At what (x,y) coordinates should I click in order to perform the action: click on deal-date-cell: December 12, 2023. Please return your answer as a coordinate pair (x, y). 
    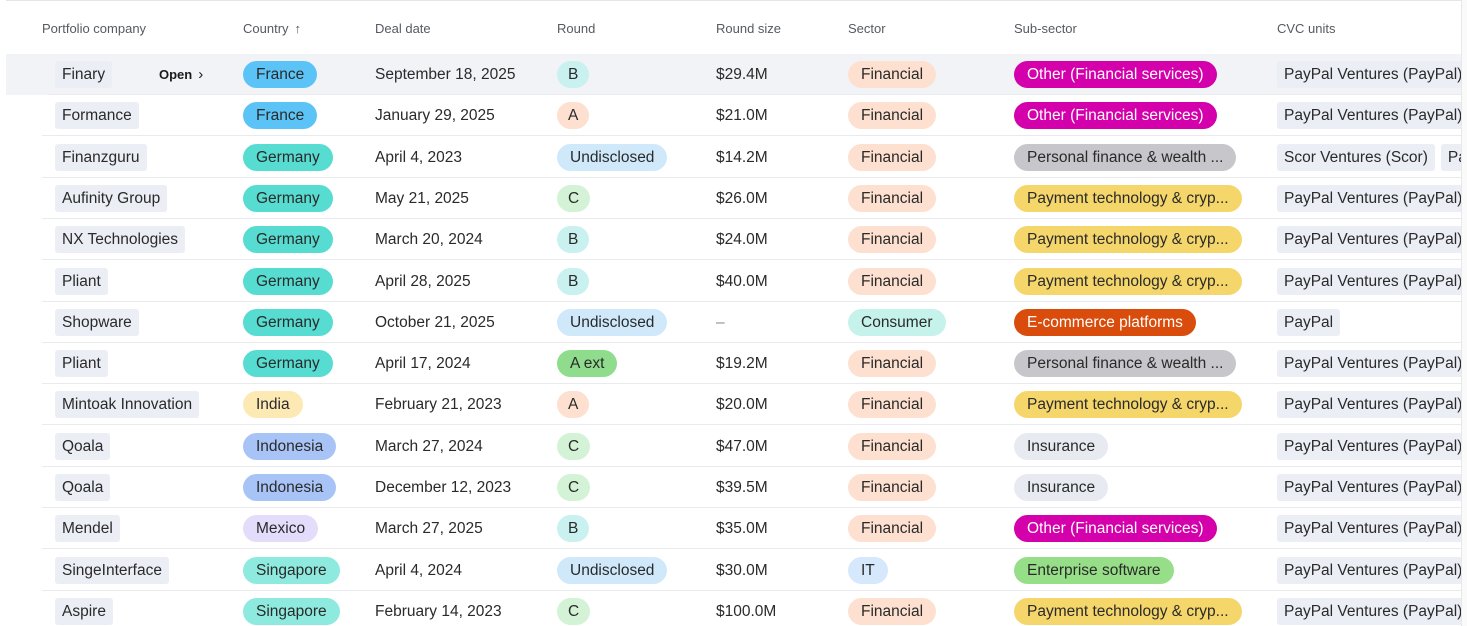
    Looking at the image, I should click on (443, 487).